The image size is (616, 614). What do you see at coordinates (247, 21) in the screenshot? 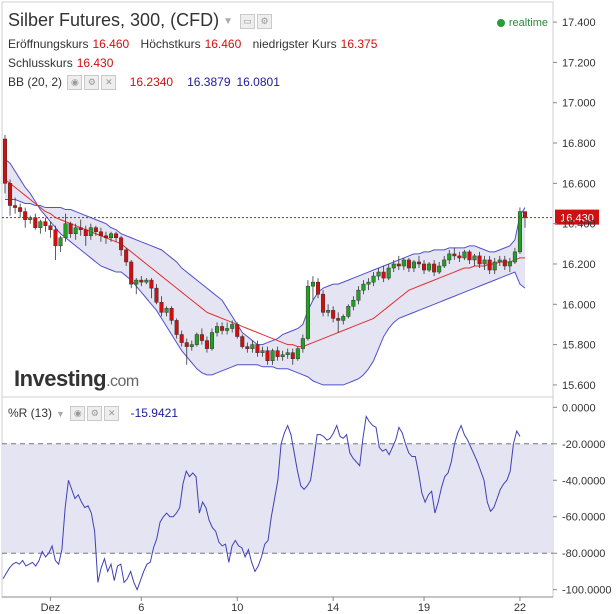
I see `screenshot-icon: ▭` at bounding box center [247, 21].